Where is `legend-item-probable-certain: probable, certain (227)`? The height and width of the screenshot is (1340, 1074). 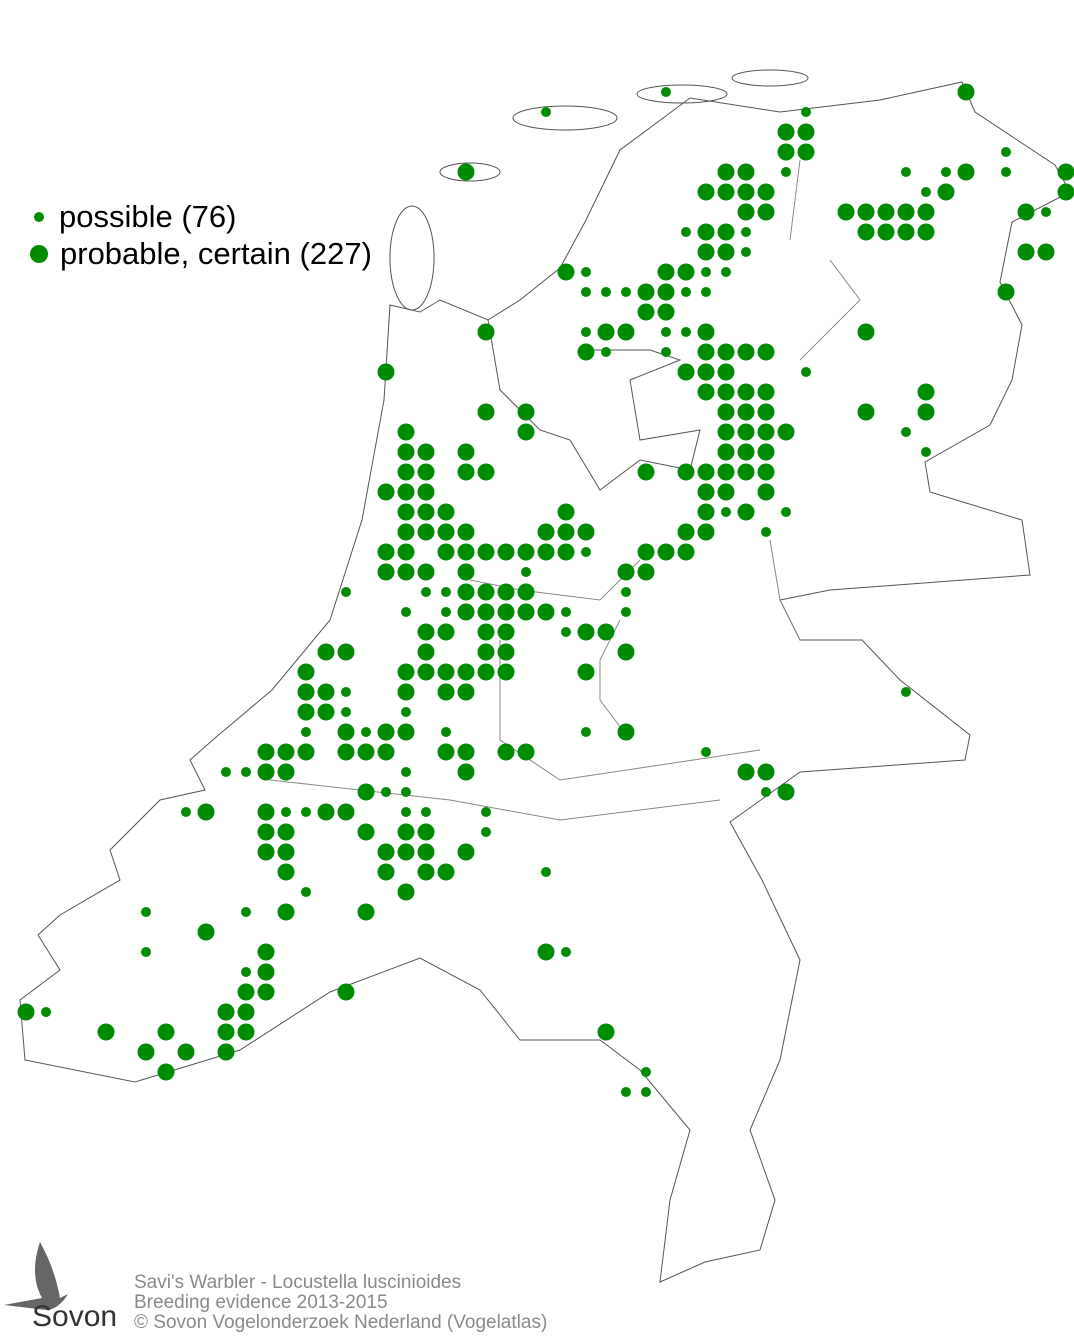 legend-item-probable-certain: probable, certain (227) is located at coordinates (201, 253).